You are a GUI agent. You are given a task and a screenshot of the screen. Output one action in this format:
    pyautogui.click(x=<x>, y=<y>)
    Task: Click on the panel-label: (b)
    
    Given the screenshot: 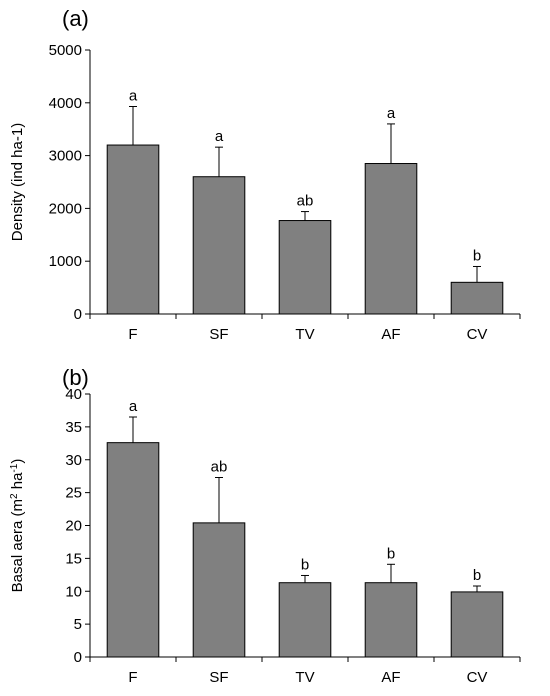 What is the action you would take?
    pyautogui.click(x=75, y=377)
    